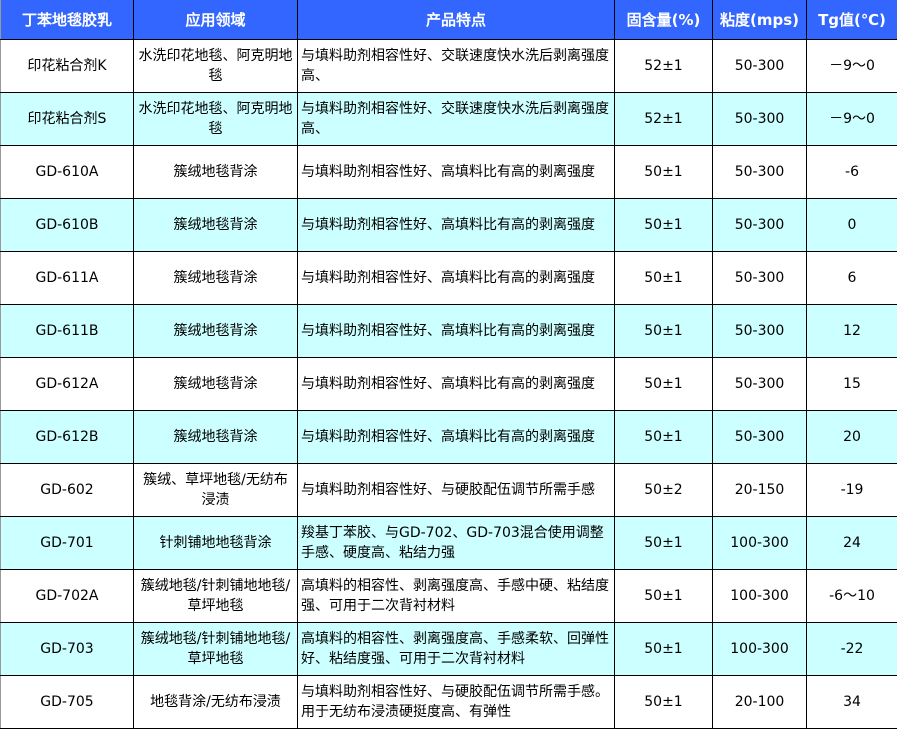  What do you see at coordinates (851, 225) in the screenshot?
I see `cell-tg: 0` at bounding box center [851, 225].